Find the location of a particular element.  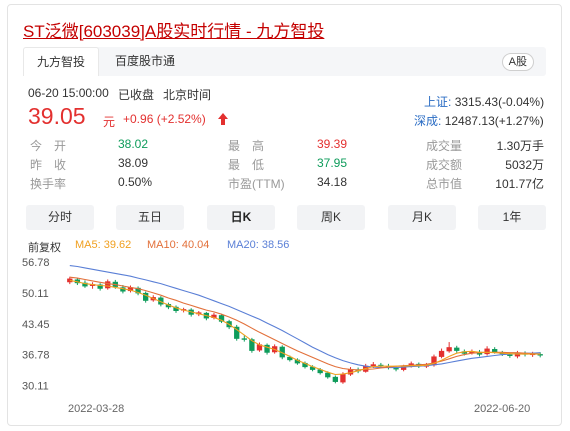

amount-value: 5032万 is located at coordinates (524, 165).